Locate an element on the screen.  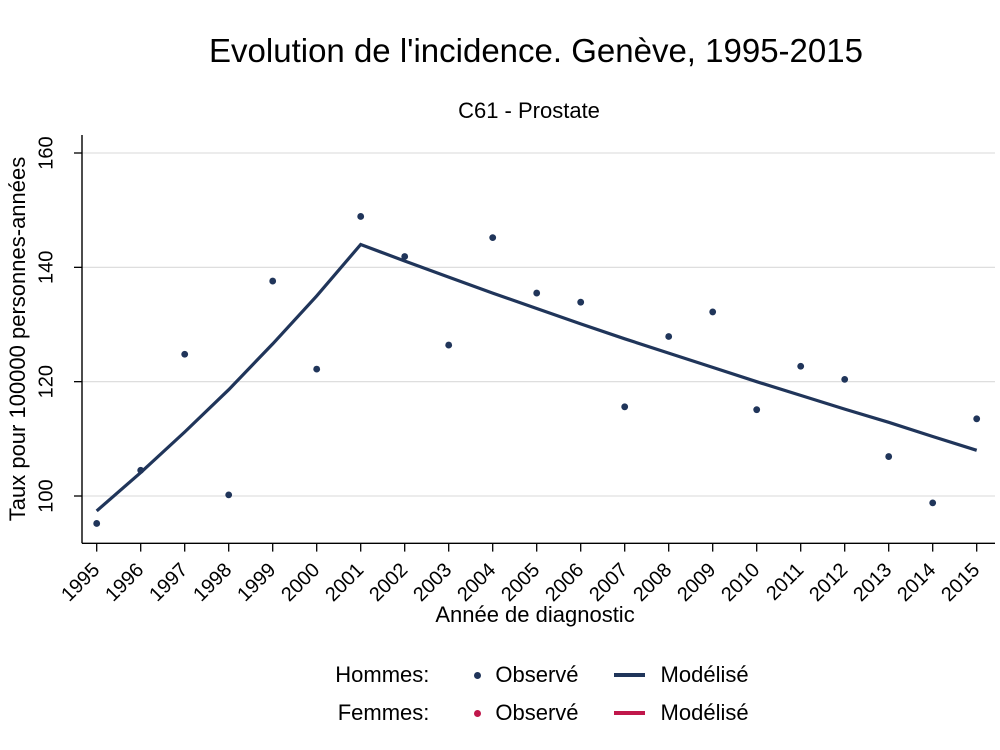
legend-entry-hommes-observed: Observé is located at coordinates (537, 674).